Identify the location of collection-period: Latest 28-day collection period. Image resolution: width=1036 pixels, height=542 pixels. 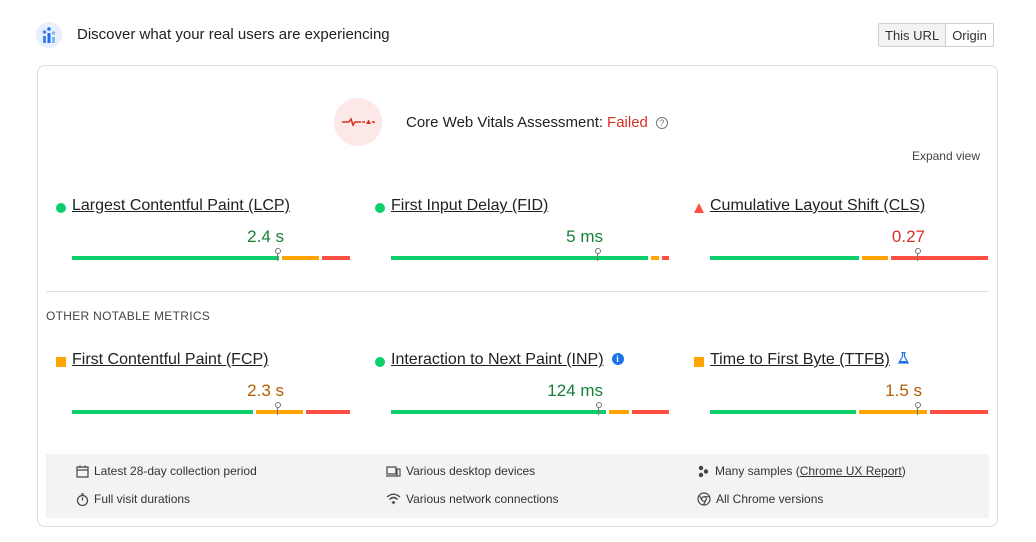
(166, 471).